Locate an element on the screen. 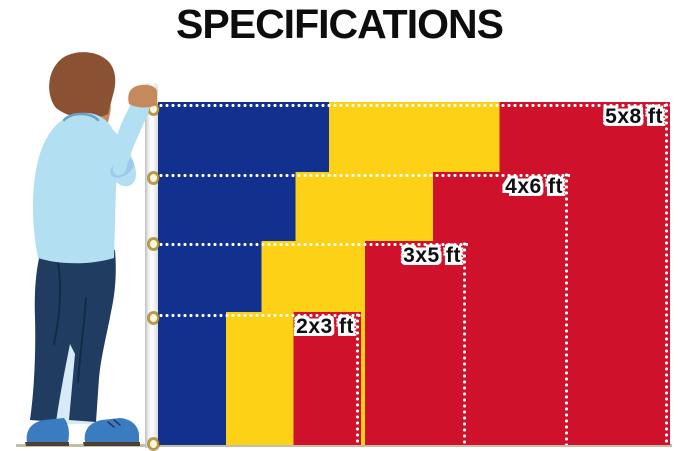  shoe-left is located at coordinates (47, 430).